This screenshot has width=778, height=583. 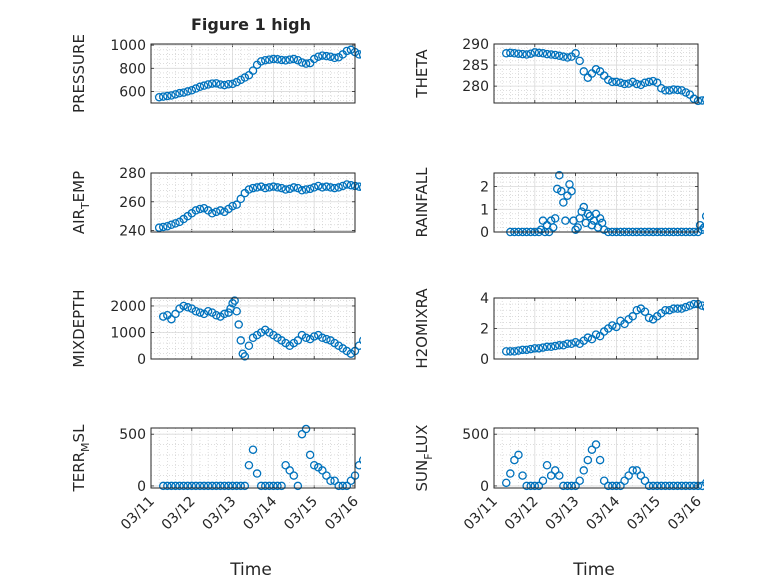 What do you see at coordinates (475, 435) in the screenshot?
I see `y-tick-label: 500` at bounding box center [475, 435].